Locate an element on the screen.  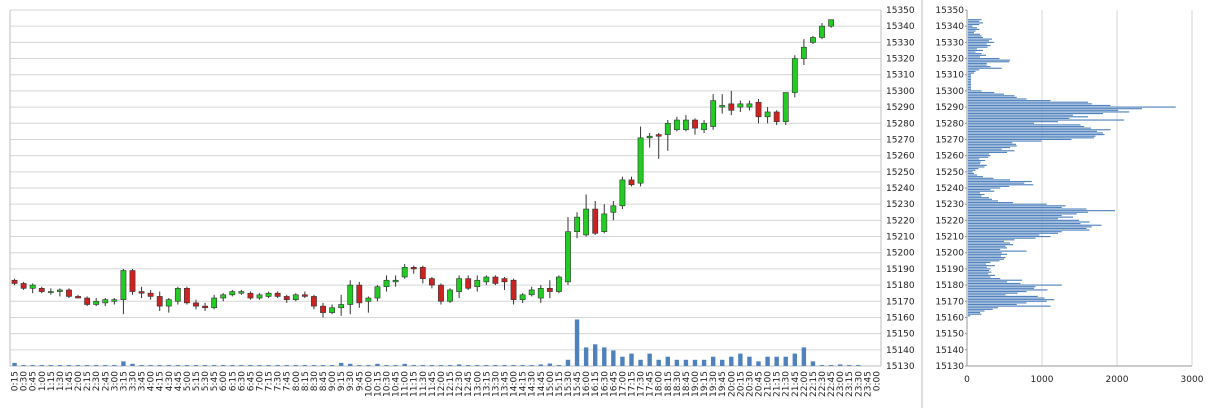
x-tick-label: 6:00 is located at coordinates (224, 381).